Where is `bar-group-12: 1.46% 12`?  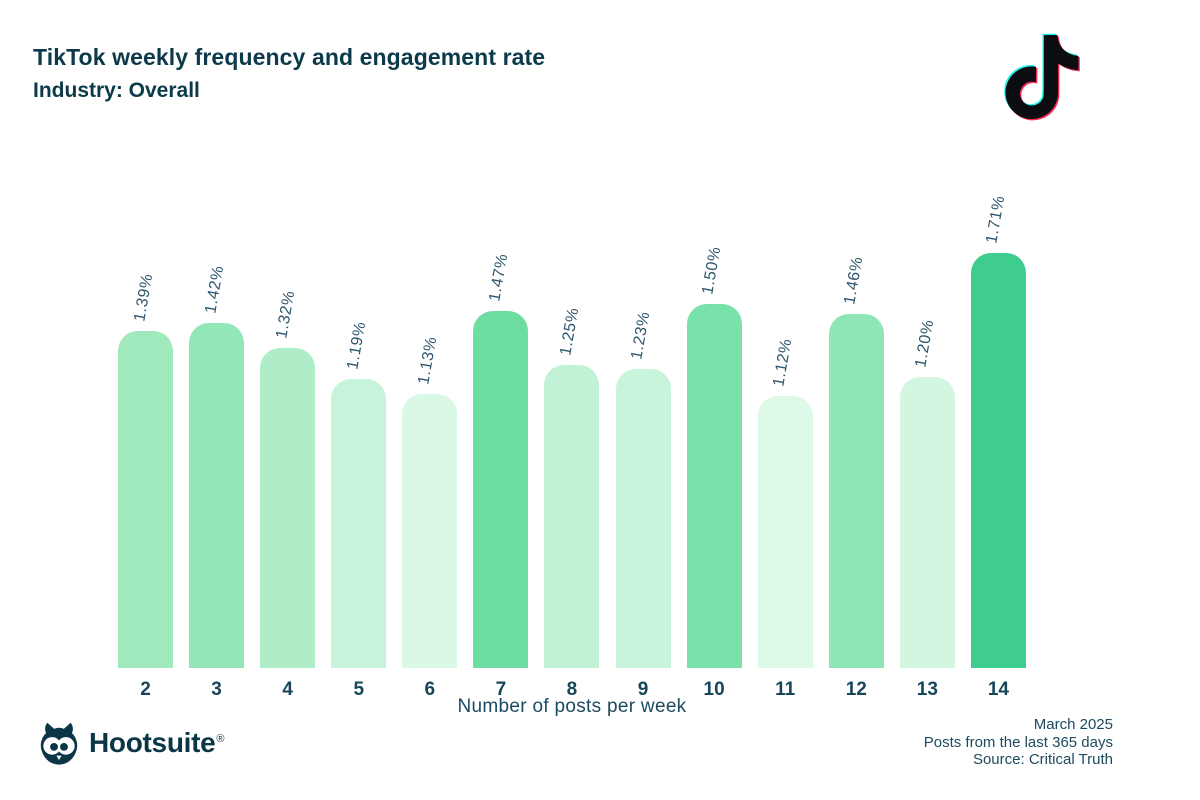
bar-group-12: 1.46% 12 is located at coordinates (856, 469).